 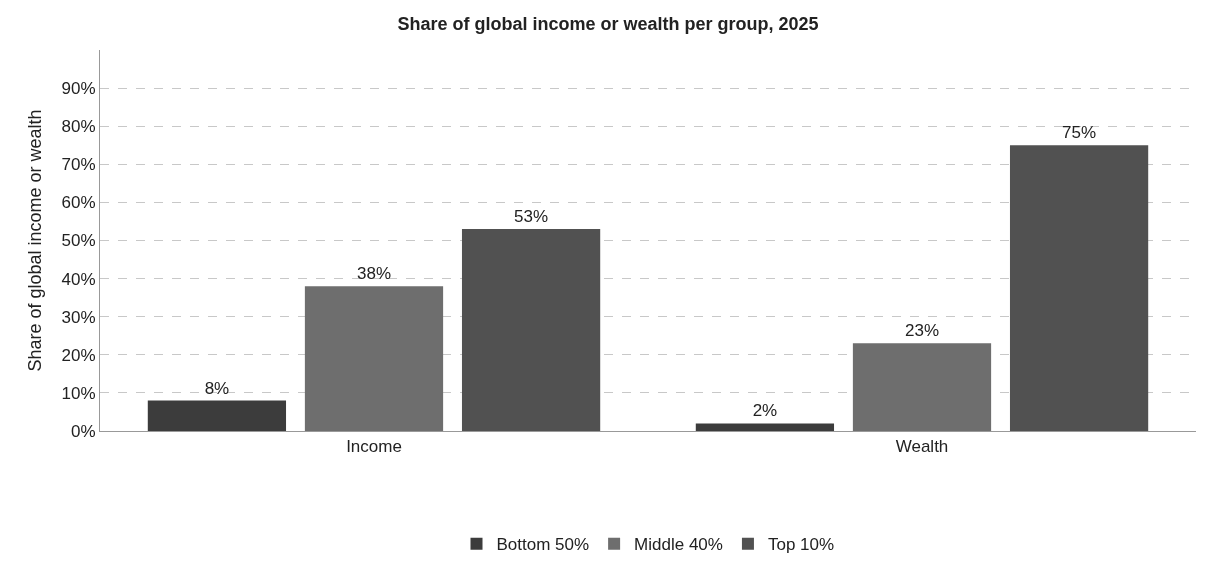 I want to click on data-label: 38%, so click(x=374, y=274).